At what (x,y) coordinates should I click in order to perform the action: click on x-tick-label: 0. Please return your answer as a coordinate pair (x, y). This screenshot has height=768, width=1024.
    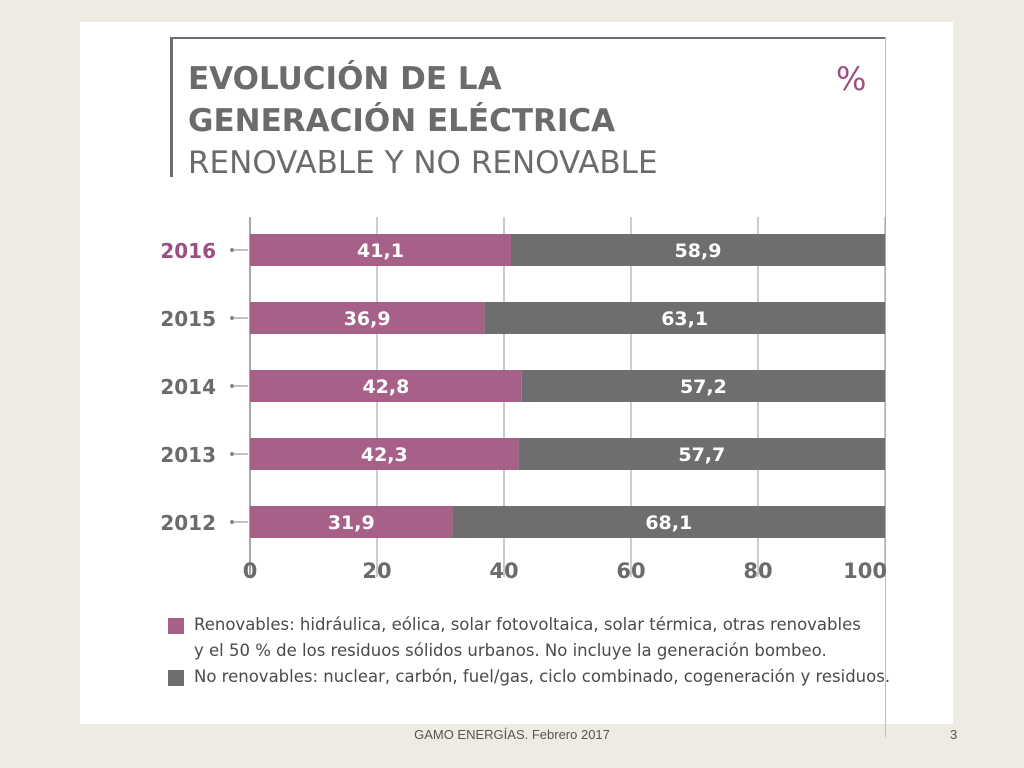
    Looking at the image, I should click on (250, 571).